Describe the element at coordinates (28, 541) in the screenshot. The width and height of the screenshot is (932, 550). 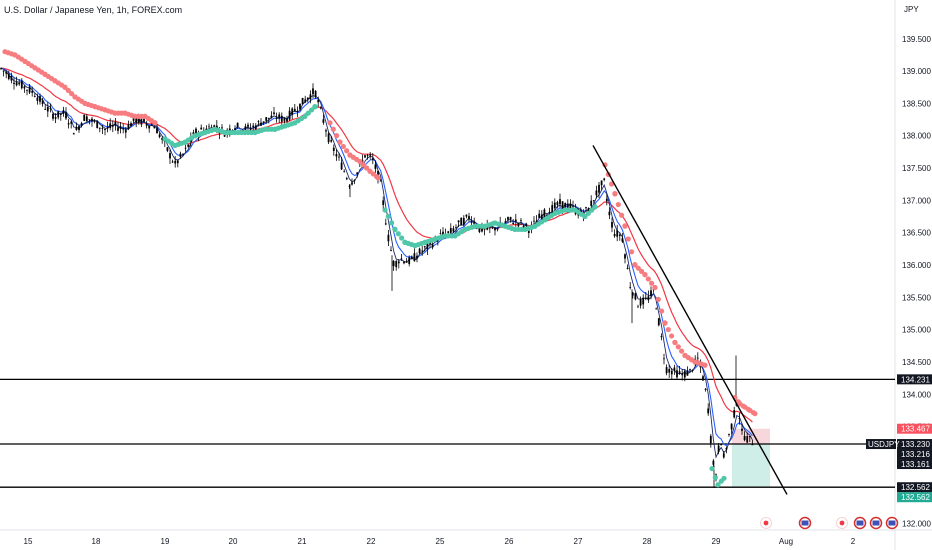
I see `x-tick-label: 15` at that location.